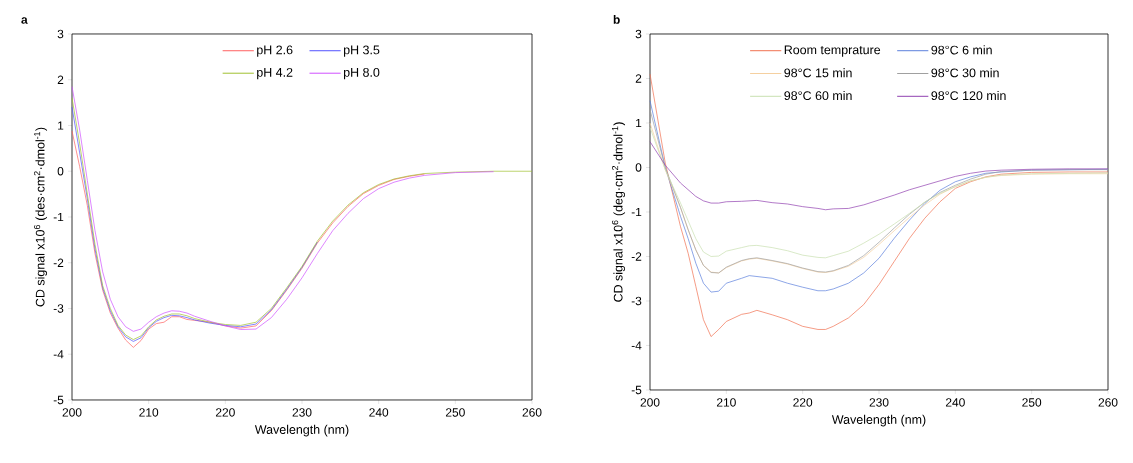 This screenshot has width=1133, height=463. I want to click on chart-title: a, so click(24, 20).